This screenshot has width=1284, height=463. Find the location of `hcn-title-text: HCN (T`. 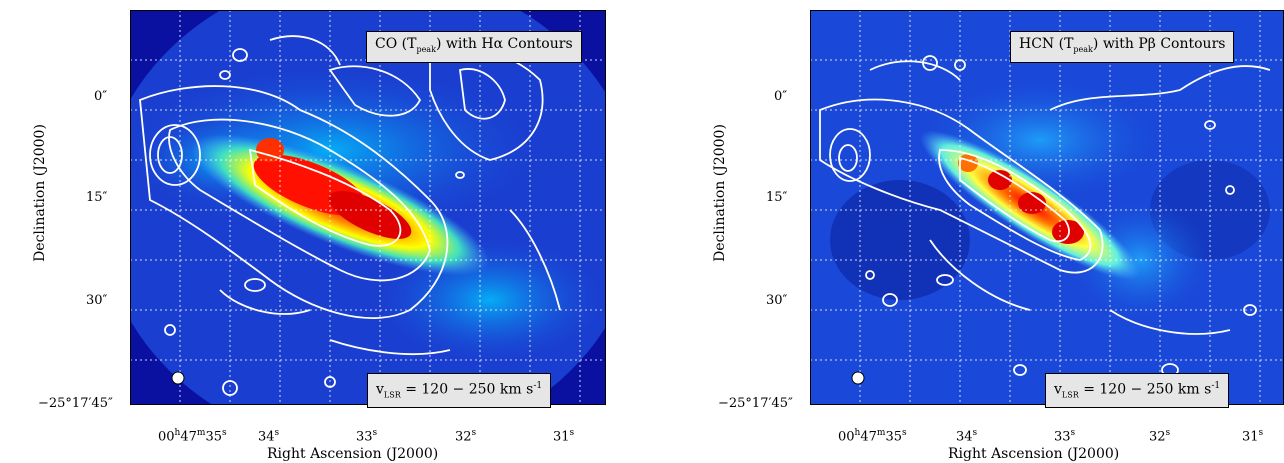

hcn-title-text: HCN (T is located at coordinates (1046, 44).